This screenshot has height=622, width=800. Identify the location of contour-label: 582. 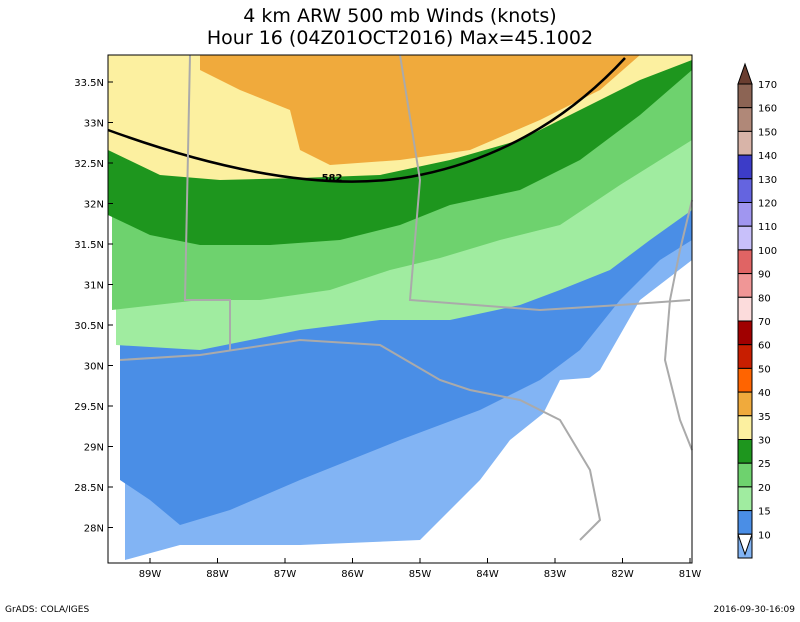
(332, 178).